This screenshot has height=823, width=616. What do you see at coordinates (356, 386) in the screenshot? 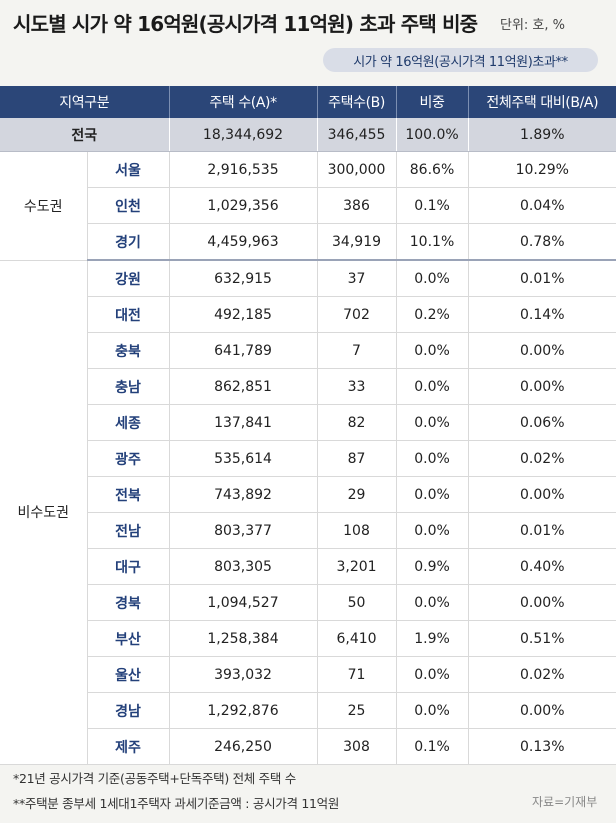
I see `cell-houses-over: 33` at bounding box center [356, 386].